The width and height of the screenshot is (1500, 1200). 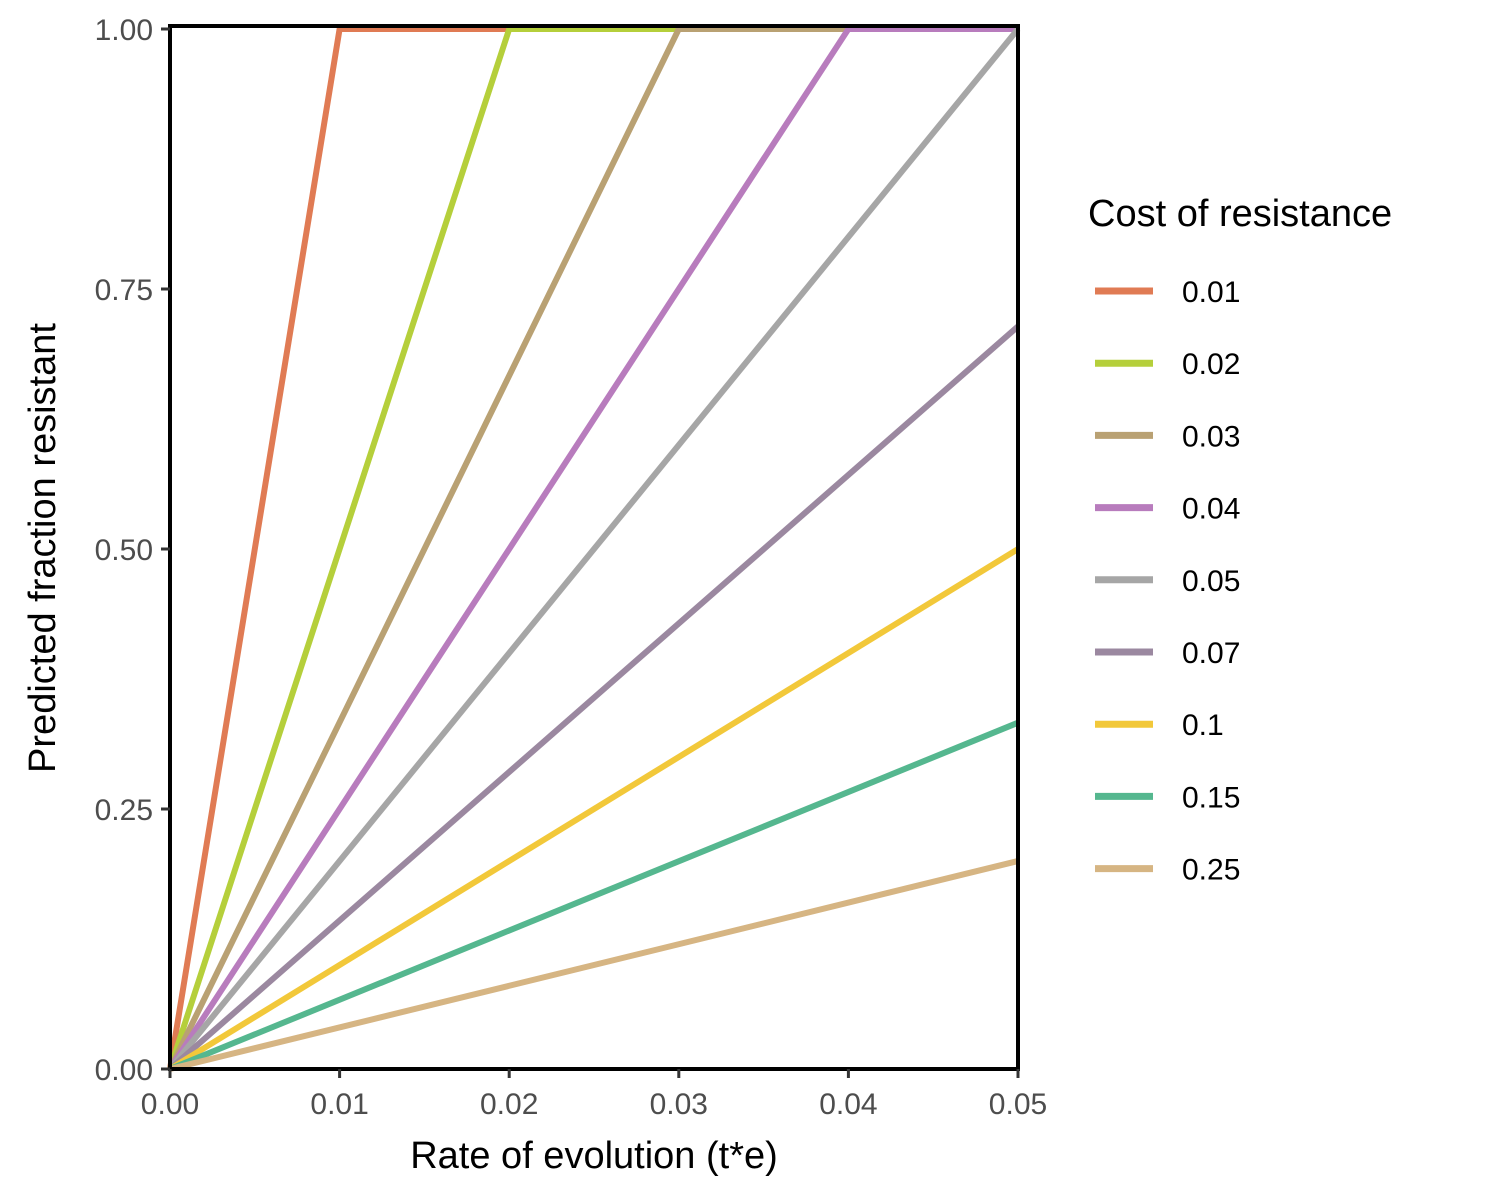 I want to click on legend: 0.01 0.02 0.03 0.04 0.05 0.07 0.1 0.15 0.25, so click(x=1167, y=581).